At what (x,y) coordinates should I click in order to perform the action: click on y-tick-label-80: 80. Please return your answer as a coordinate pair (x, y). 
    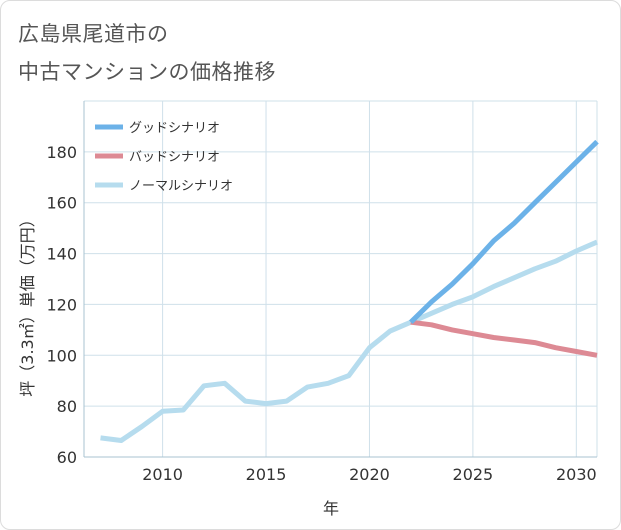
    Looking at the image, I should click on (67, 406).